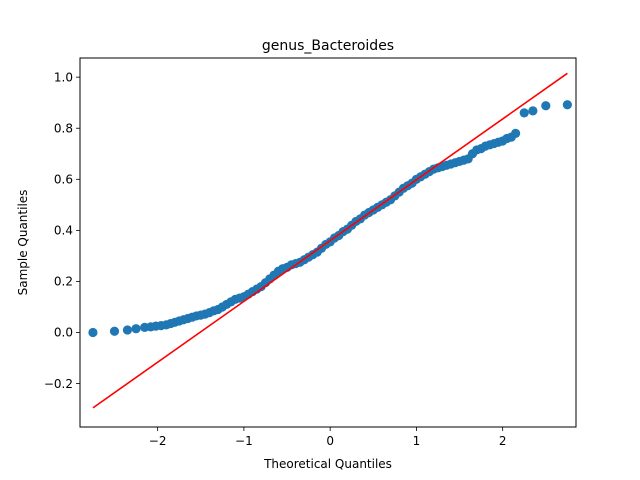 The width and height of the screenshot is (640, 480). Describe the element at coordinates (58, 384) in the screenshot. I see `y-tick-label: −0.2` at that location.